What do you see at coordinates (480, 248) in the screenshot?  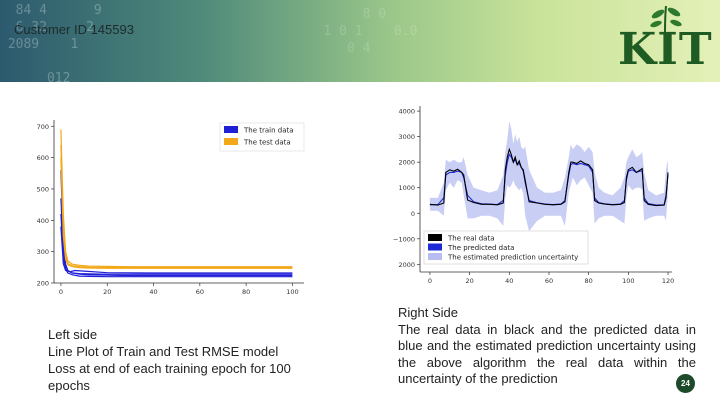 I see `legend-predicted-label: The predicted data` at bounding box center [480, 248].